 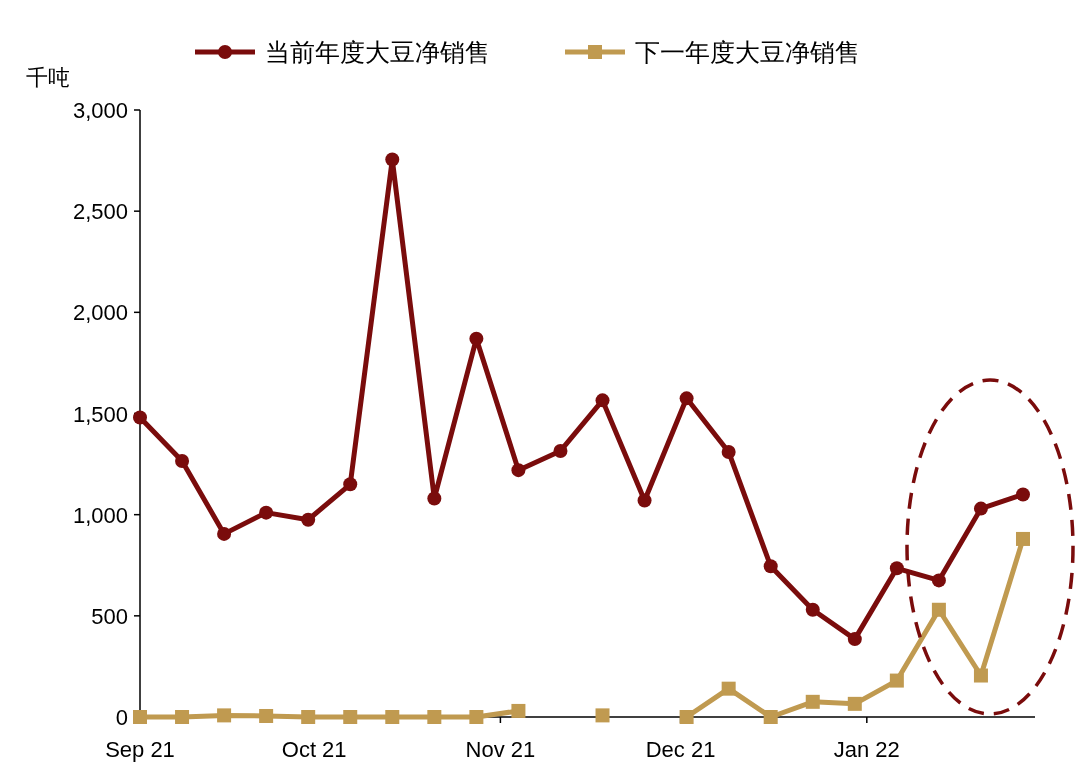 I want to click on legend-label: 下一年度大豆净销售, so click(x=747, y=52).